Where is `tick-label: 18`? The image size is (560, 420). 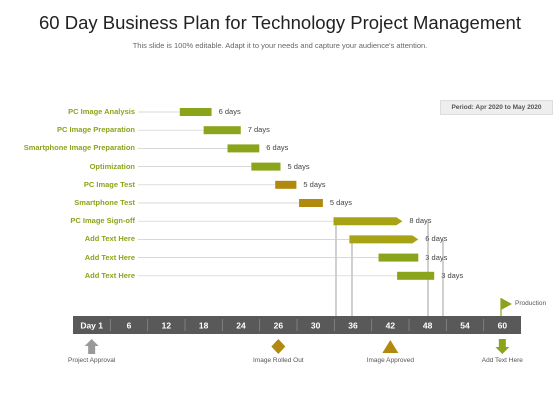
tick-label: 18 is located at coordinates (204, 326).